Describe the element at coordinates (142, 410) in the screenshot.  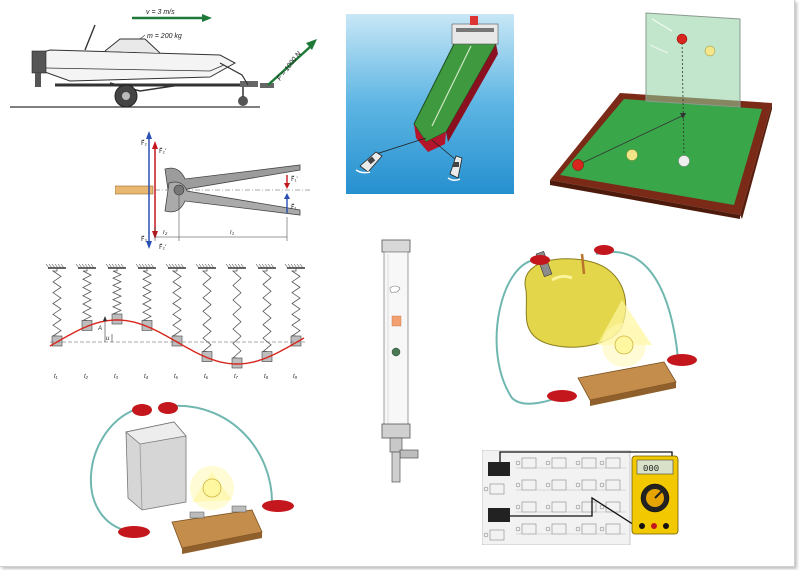
I see `clip-battery-left` at that location.